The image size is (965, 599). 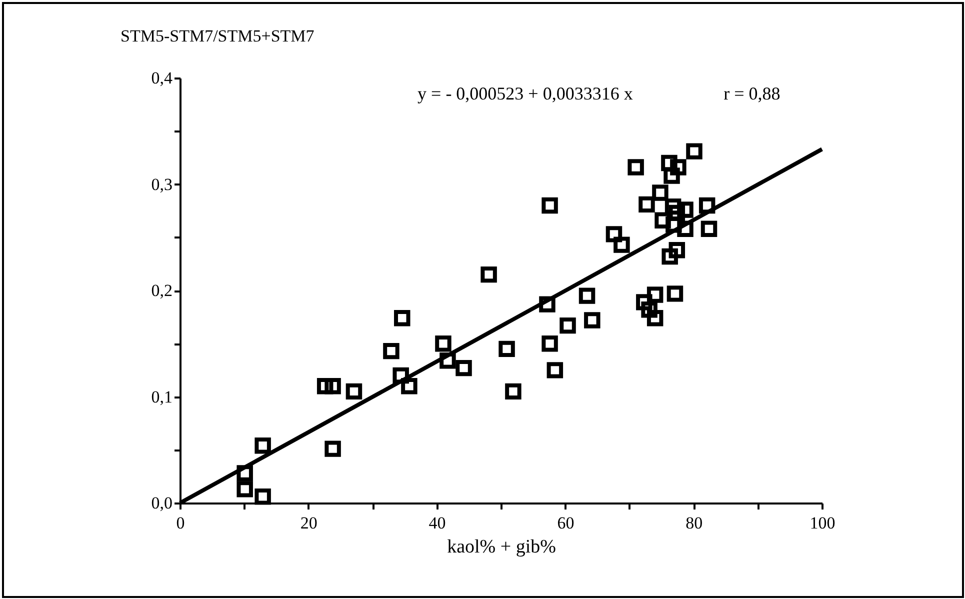 I want to click on x-tick-label: 20, so click(x=309, y=523).